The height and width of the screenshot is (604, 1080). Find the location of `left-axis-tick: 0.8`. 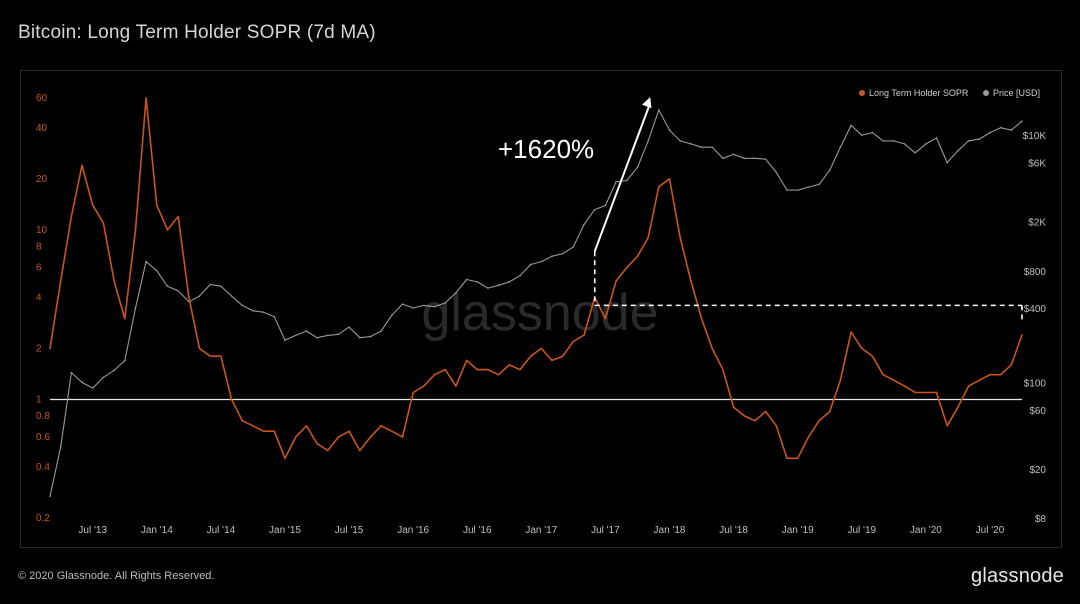

left-axis-tick: 0.8 is located at coordinates (43, 416).